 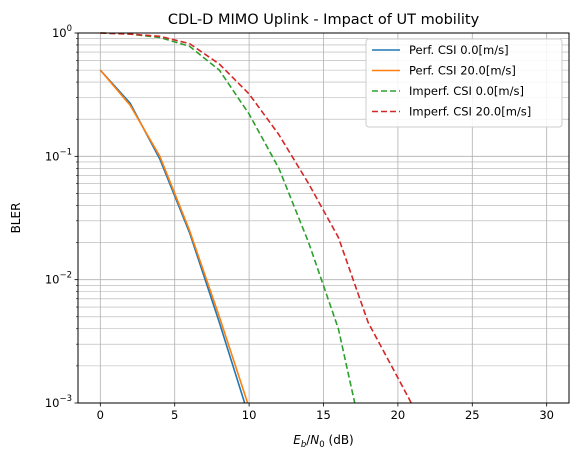 I want to click on y-tick-exponent: −1, so click(x=65, y=152).